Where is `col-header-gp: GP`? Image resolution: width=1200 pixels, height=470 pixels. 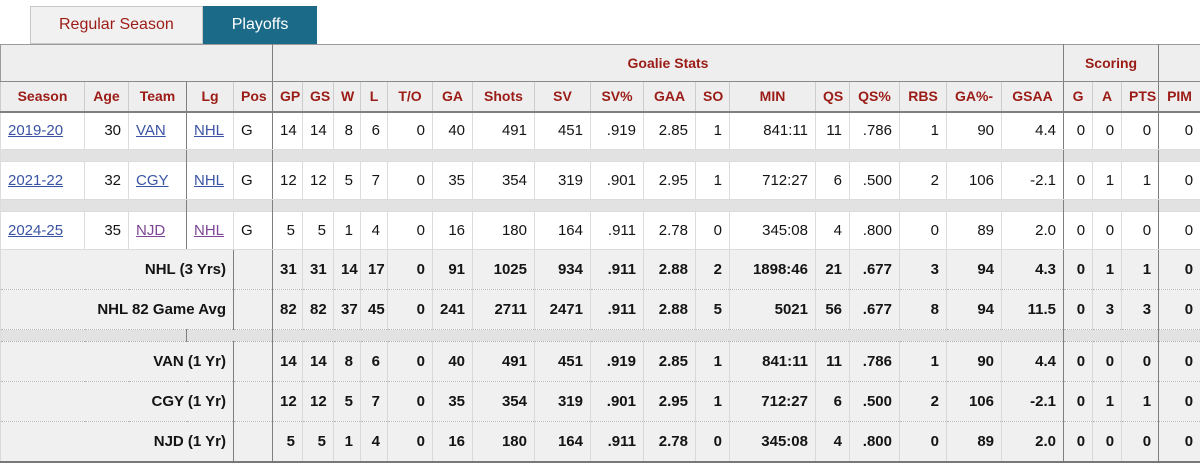
col-header-gp: GP is located at coordinates (287, 97).